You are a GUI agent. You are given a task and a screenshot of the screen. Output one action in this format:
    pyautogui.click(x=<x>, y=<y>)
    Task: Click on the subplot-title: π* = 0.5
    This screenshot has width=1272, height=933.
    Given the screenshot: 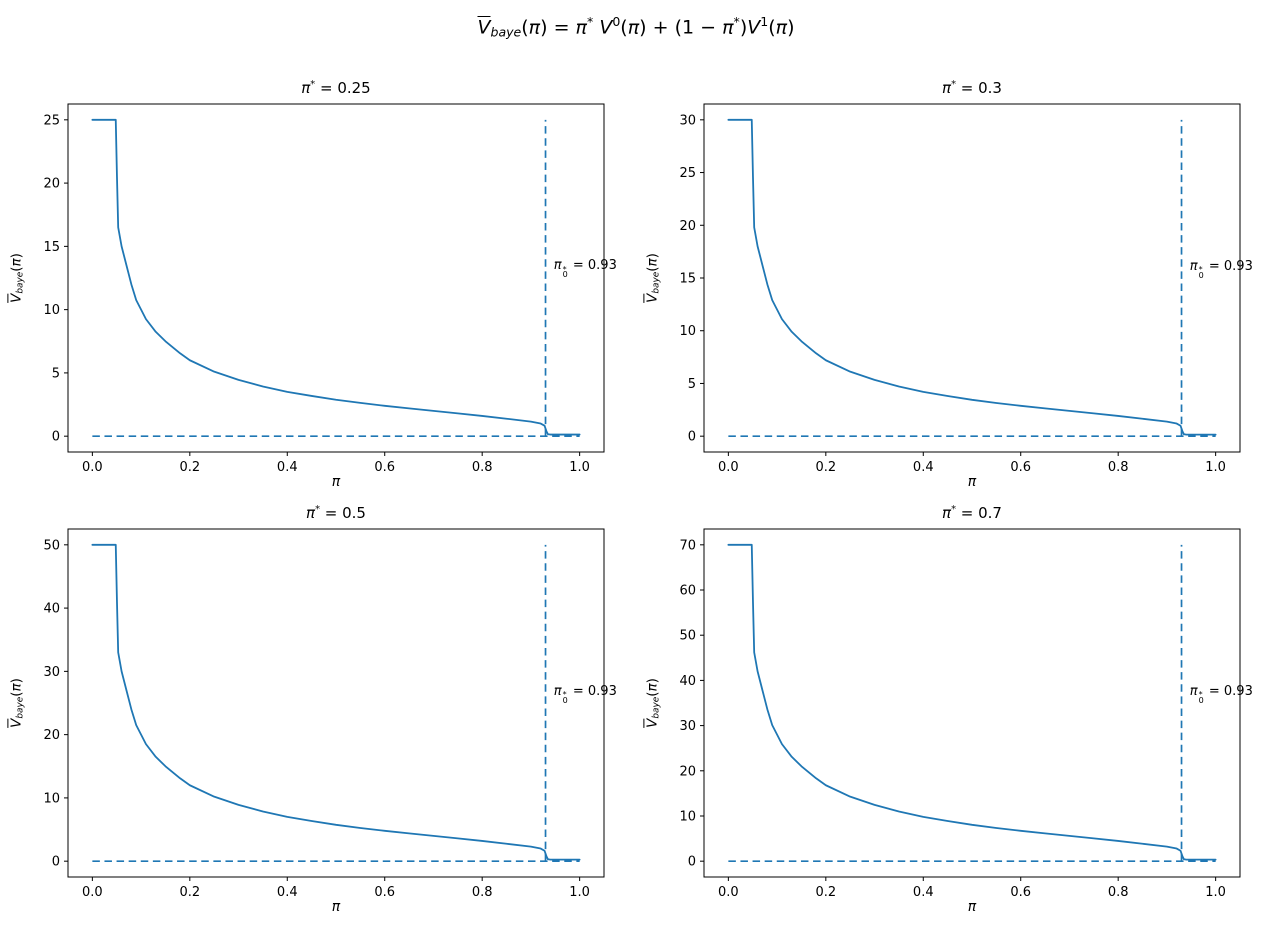 What is the action you would take?
    pyautogui.click(x=336, y=513)
    